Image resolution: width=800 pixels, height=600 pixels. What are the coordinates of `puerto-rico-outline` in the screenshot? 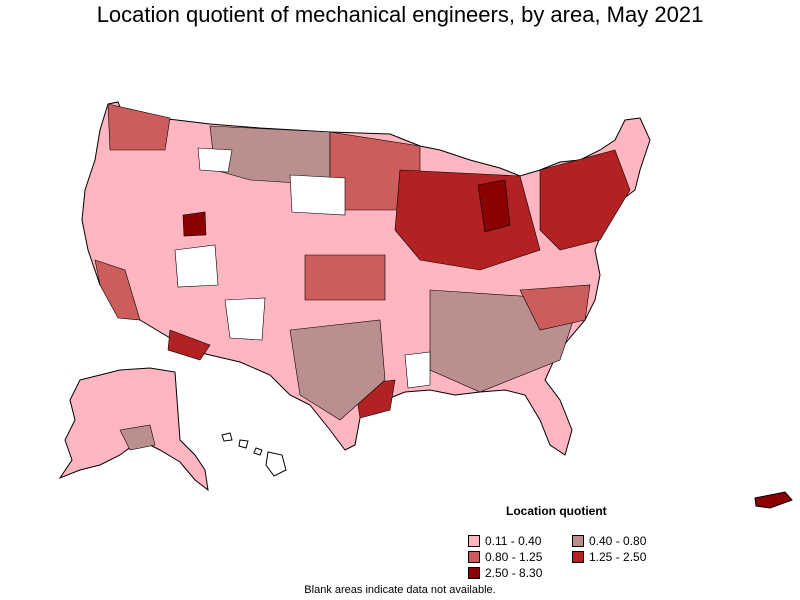 It's located at (773, 500).